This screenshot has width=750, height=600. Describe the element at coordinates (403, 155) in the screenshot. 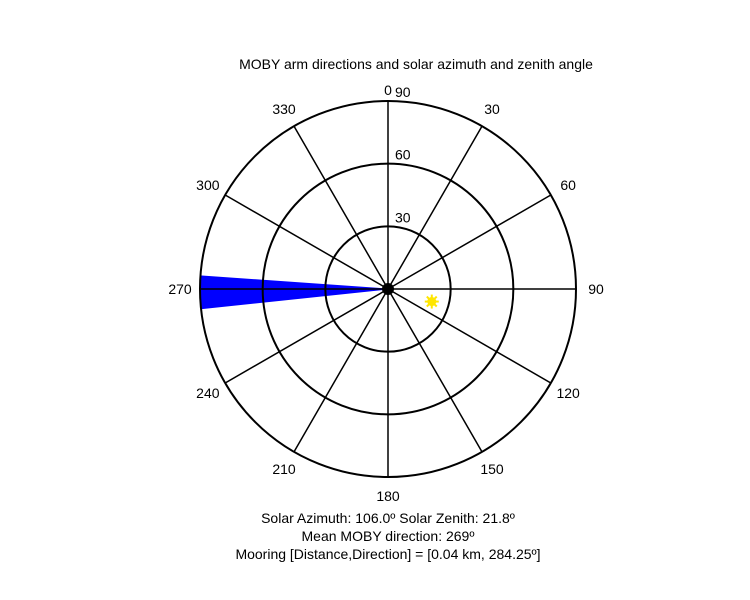

I see `radial-tick-label: 60` at that location.